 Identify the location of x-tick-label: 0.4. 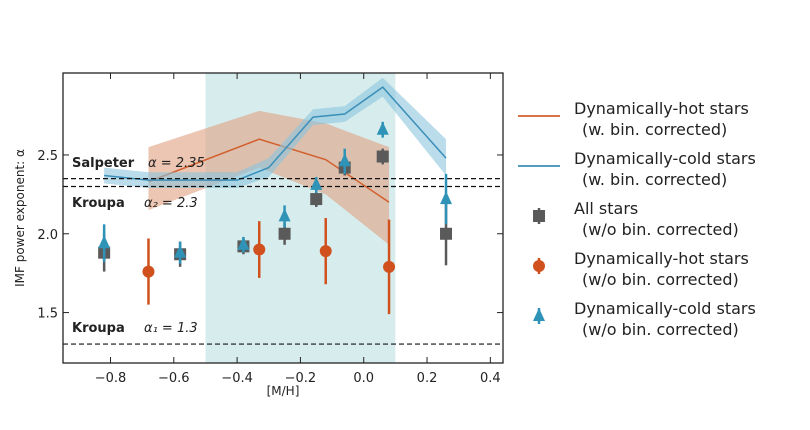
(490, 378).